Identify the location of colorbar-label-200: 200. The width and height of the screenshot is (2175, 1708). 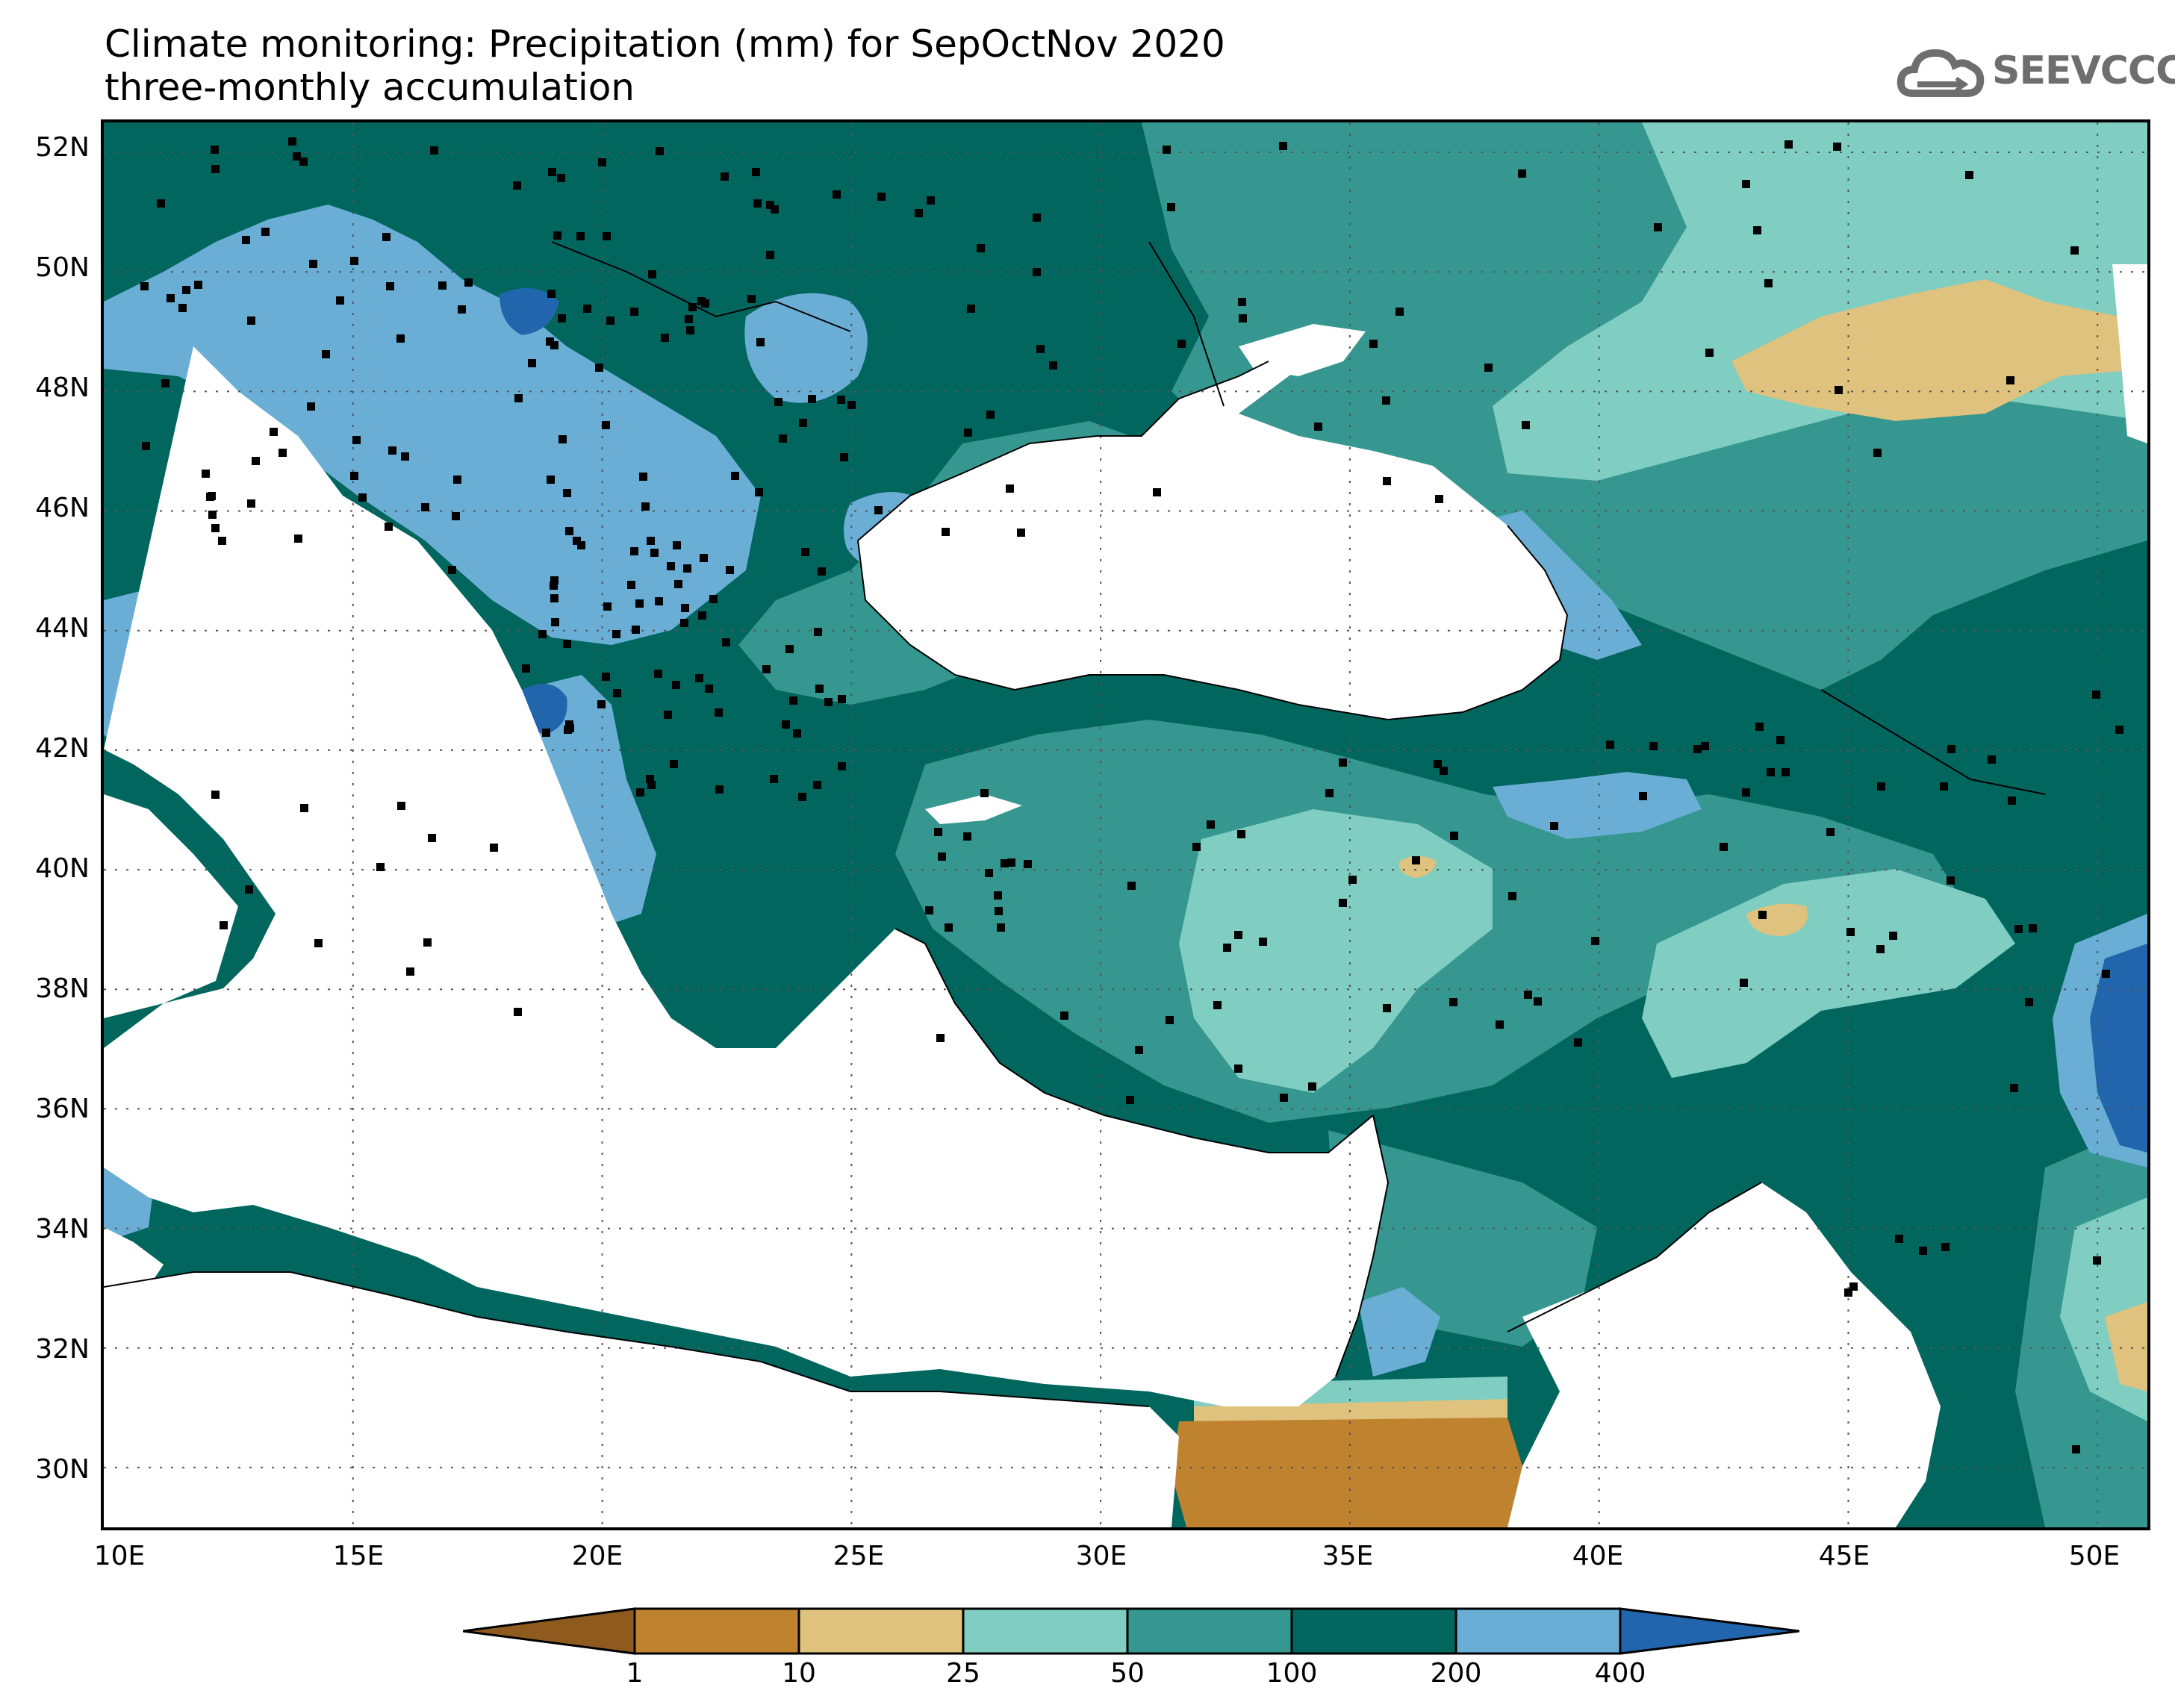
(1456, 1673).